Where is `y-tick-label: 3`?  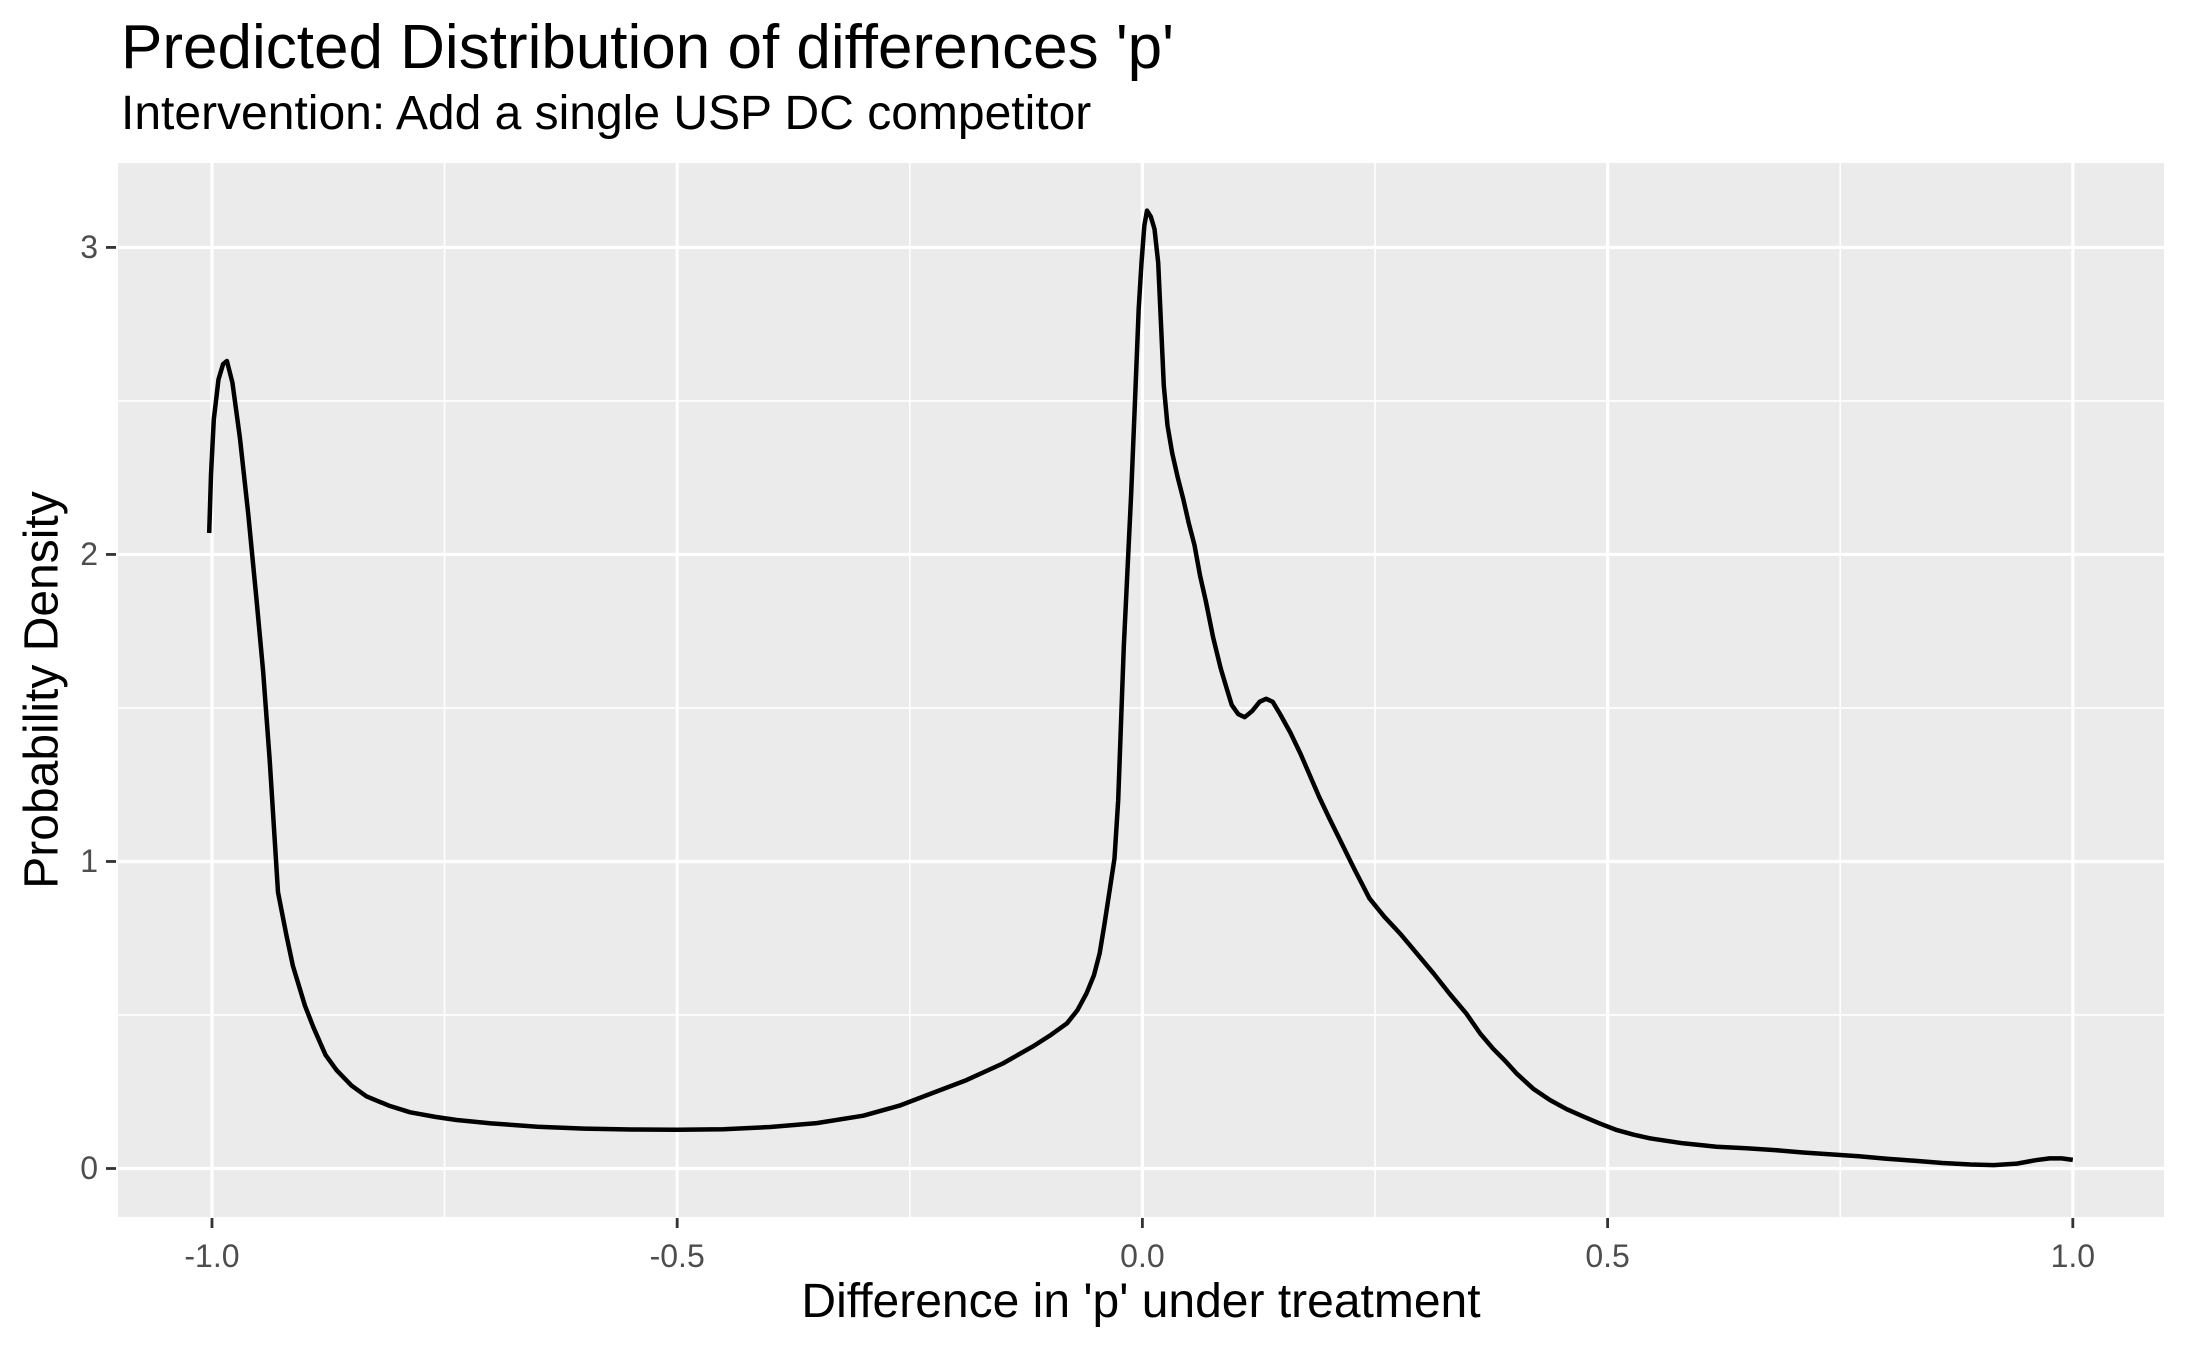 y-tick-label: 3 is located at coordinates (89, 247).